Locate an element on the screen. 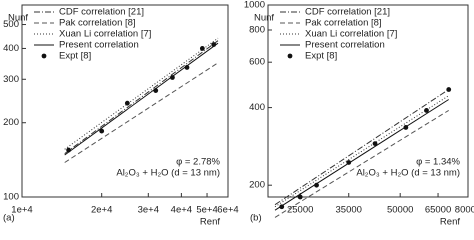 The height and width of the screenshot is (240, 474). panel-label: (b) is located at coordinates (256, 218).